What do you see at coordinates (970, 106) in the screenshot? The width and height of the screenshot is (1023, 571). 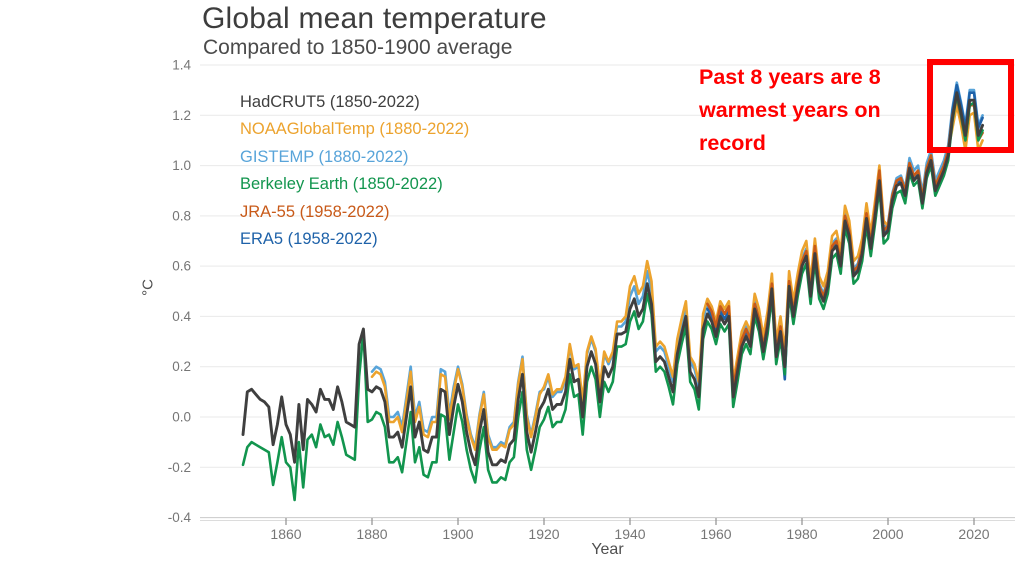 I see `highlight-box` at bounding box center [970, 106].